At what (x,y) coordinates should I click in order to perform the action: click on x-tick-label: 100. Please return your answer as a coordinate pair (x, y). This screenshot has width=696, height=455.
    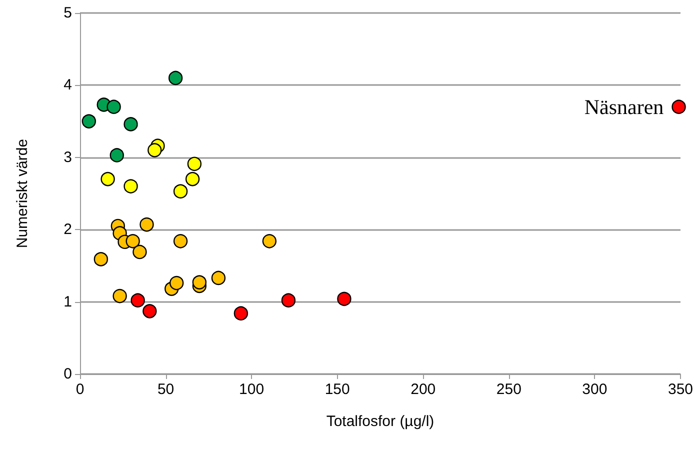
    Looking at the image, I should click on (251, 389).